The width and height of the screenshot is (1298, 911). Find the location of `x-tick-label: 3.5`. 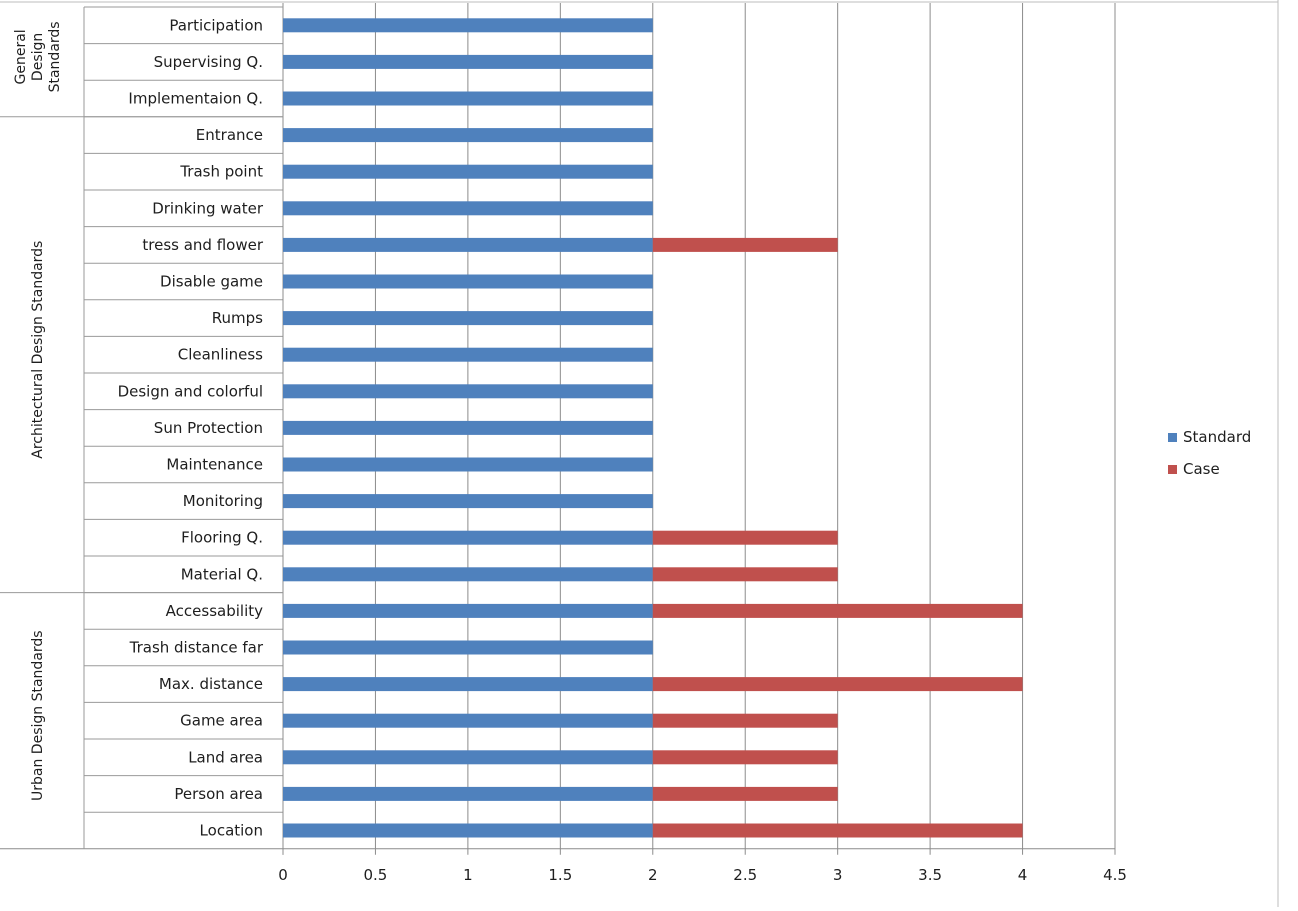

x-tick-label: 3.5 is located at coordinates (930, 875).